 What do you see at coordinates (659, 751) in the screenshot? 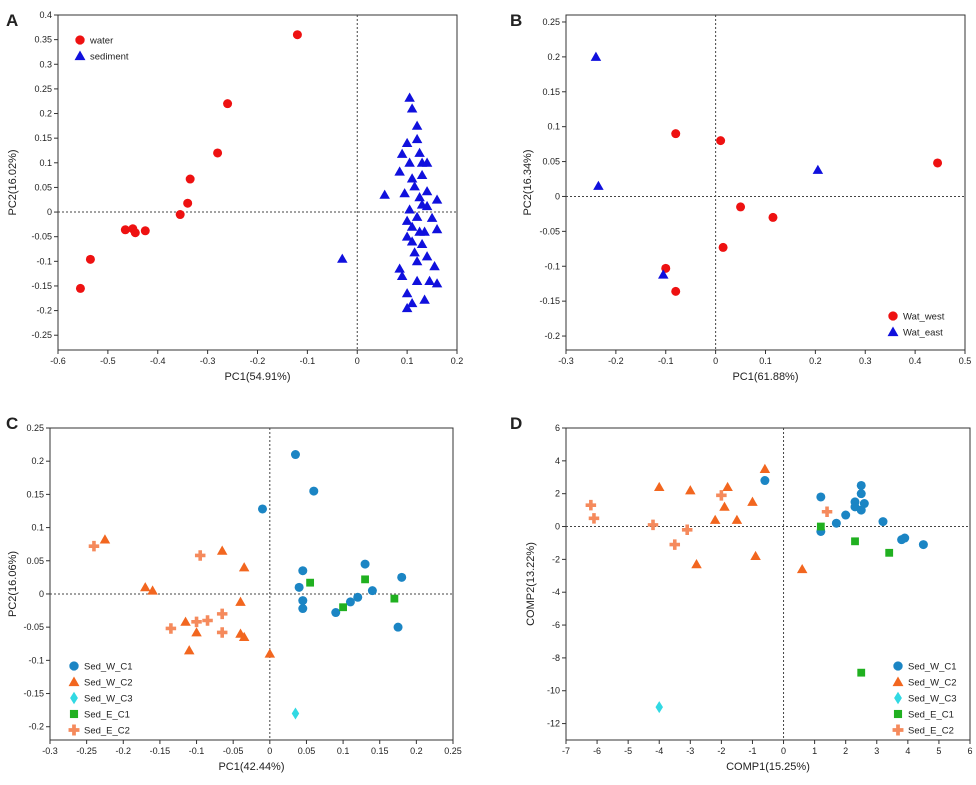
I see `x-tick-label: -4` at bounding box center [659, 751].